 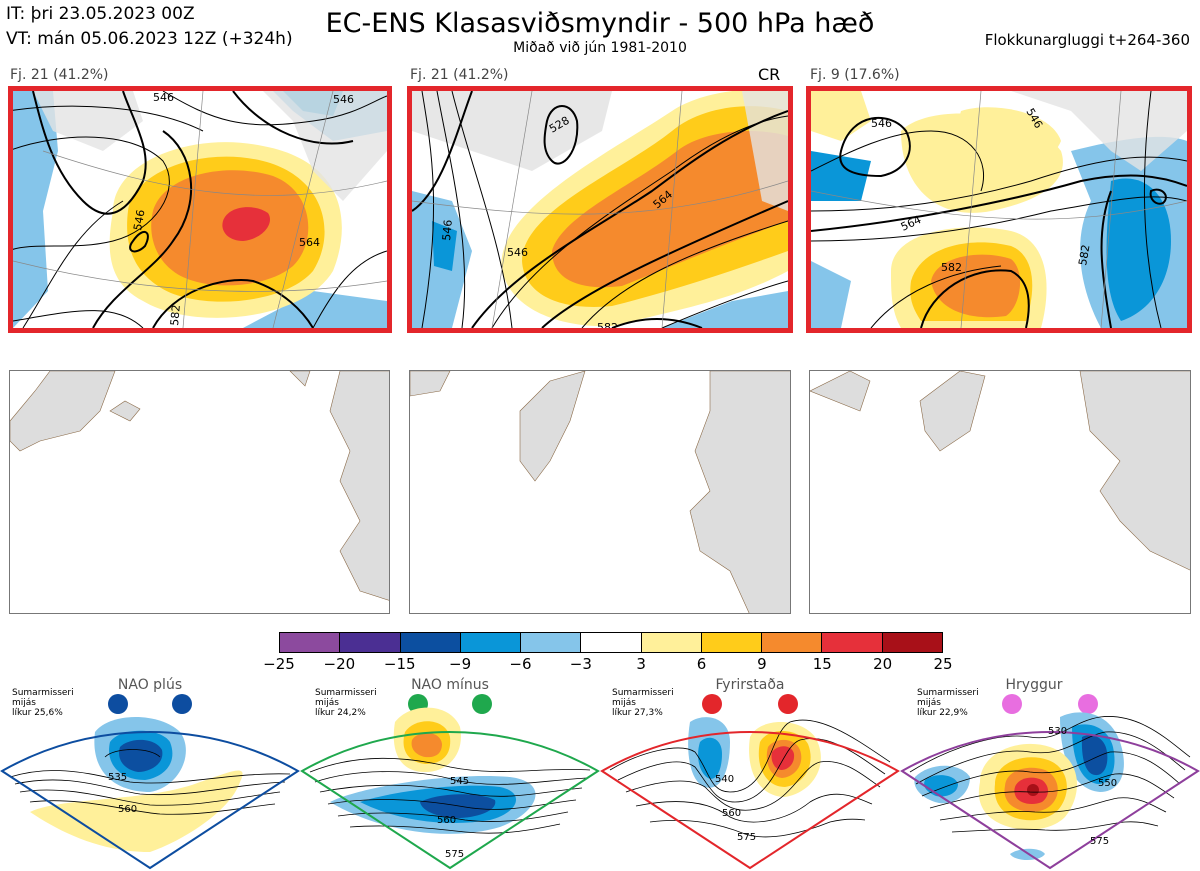 I want to click on colorbar-tick-label: 3, so click(x=641, y=664).